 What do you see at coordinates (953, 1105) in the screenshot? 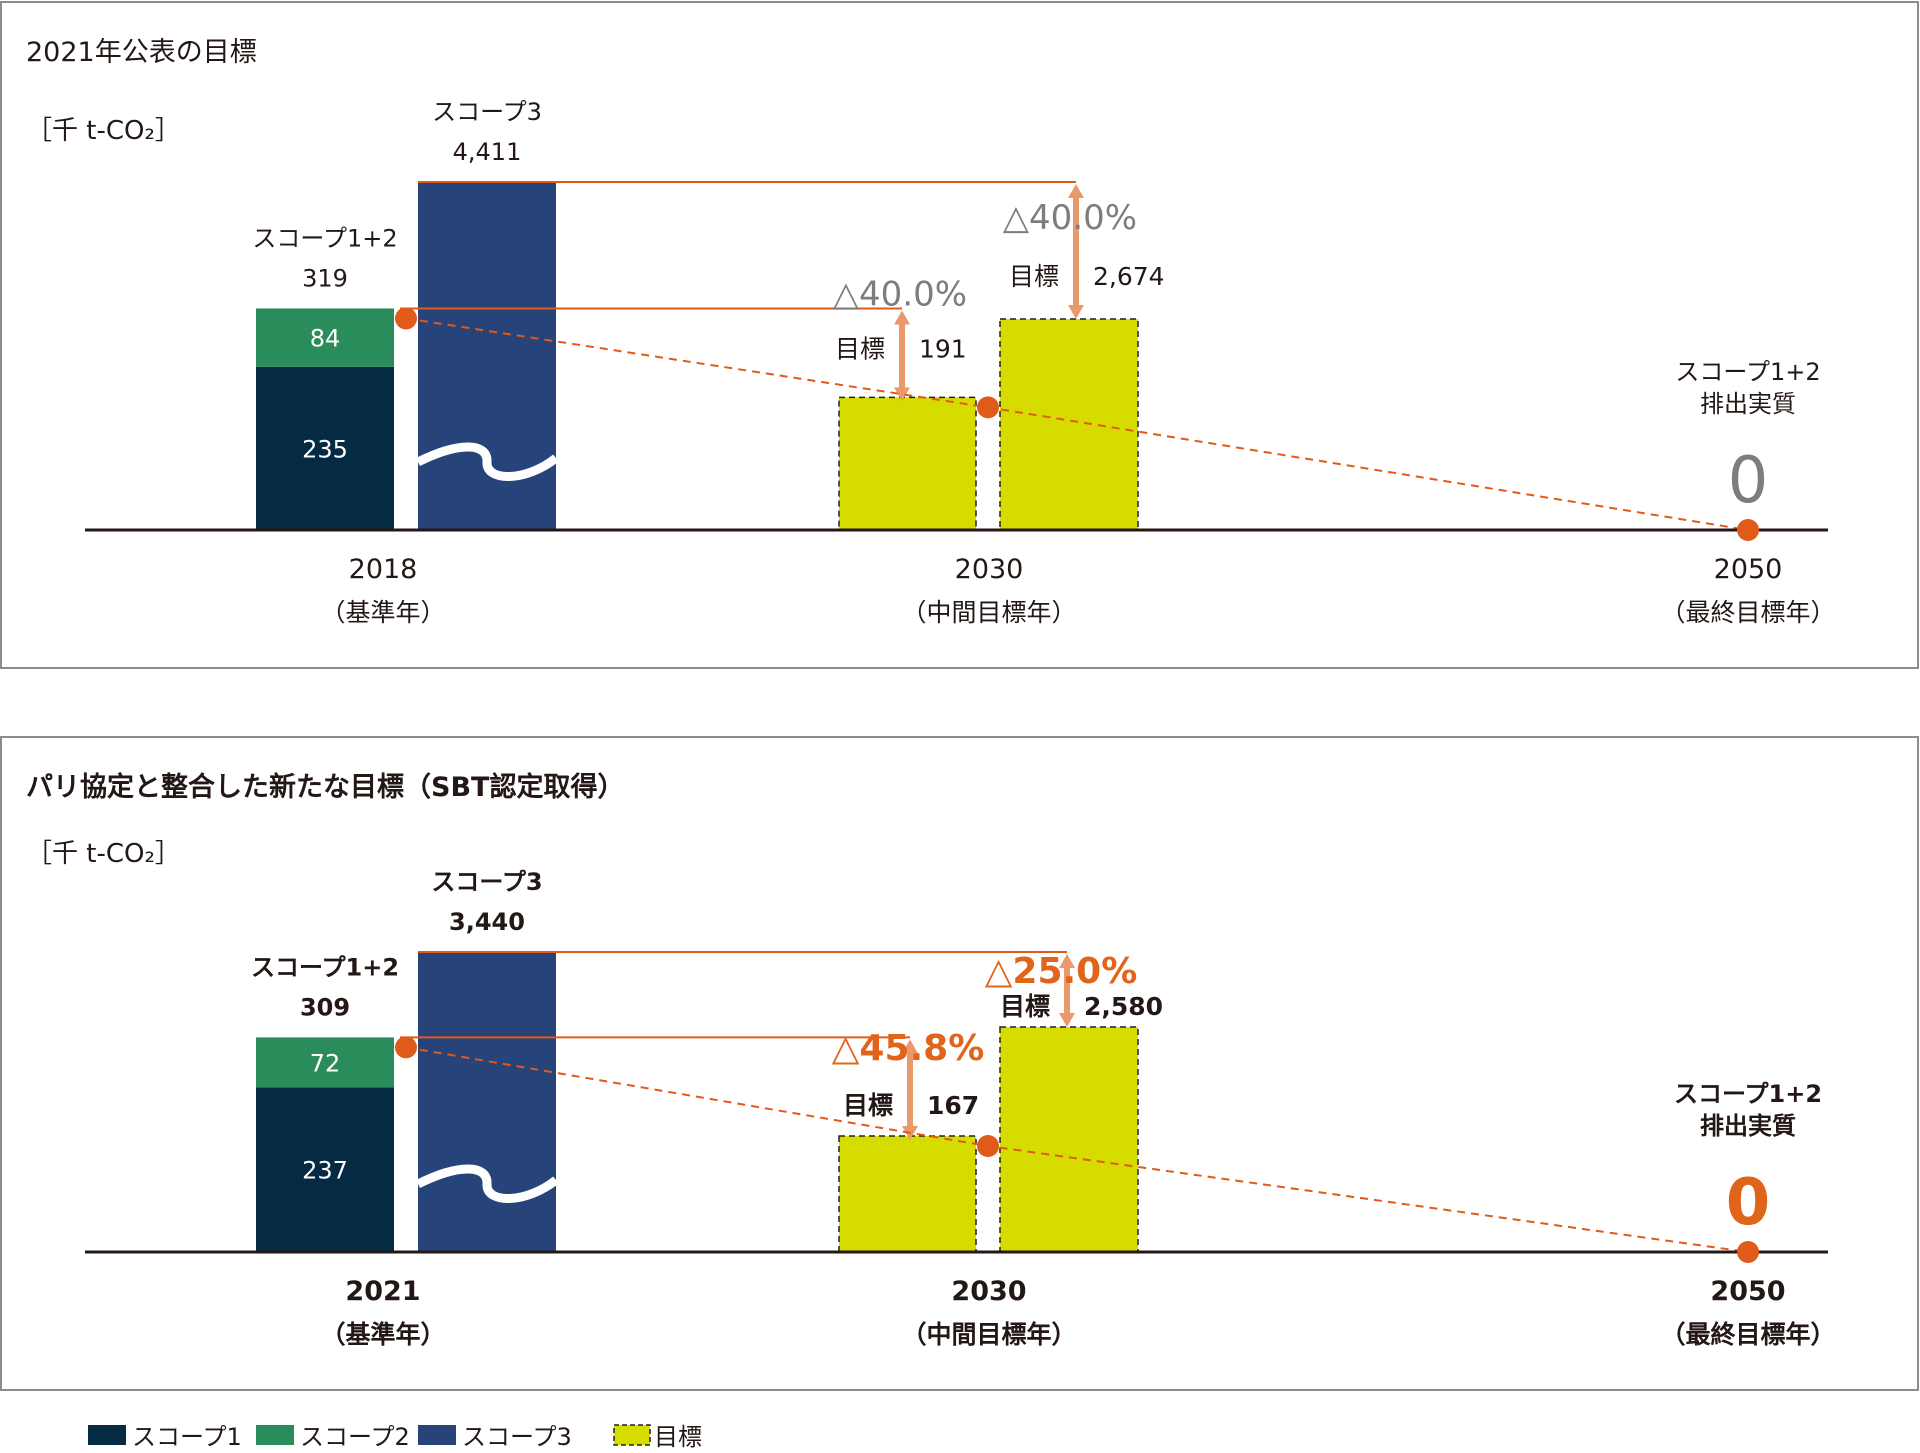
I see `target-value-scope12: 167` at bounding box center [953, 1105].